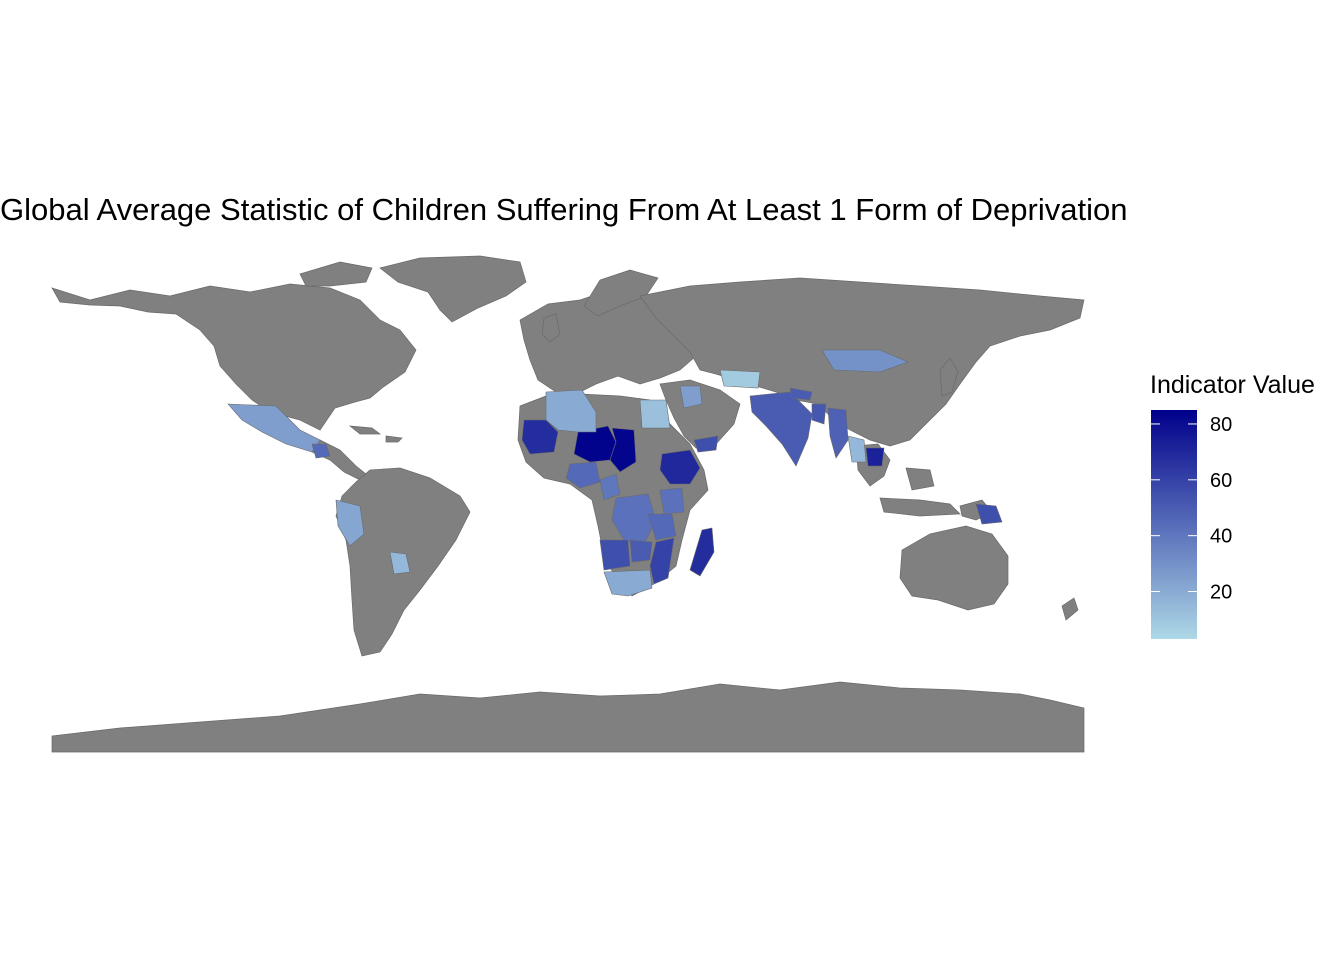 The image size is (1344, 960). Describe the element at coordinates (781, 429) in the screenshot. I see `country-india` at that location.